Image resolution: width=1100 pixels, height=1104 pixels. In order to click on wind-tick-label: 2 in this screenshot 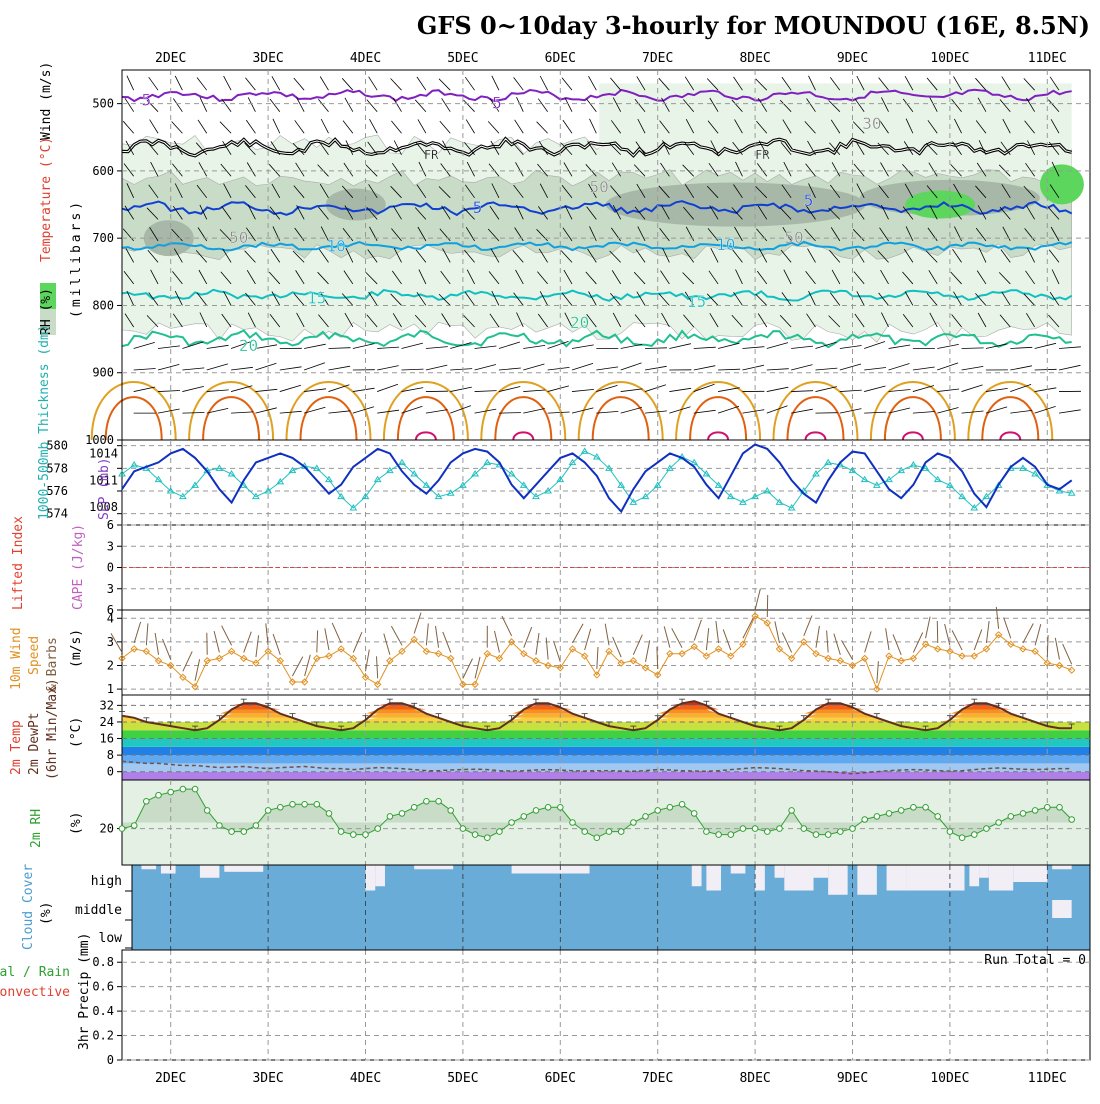, I will do `click(110, 665)`.